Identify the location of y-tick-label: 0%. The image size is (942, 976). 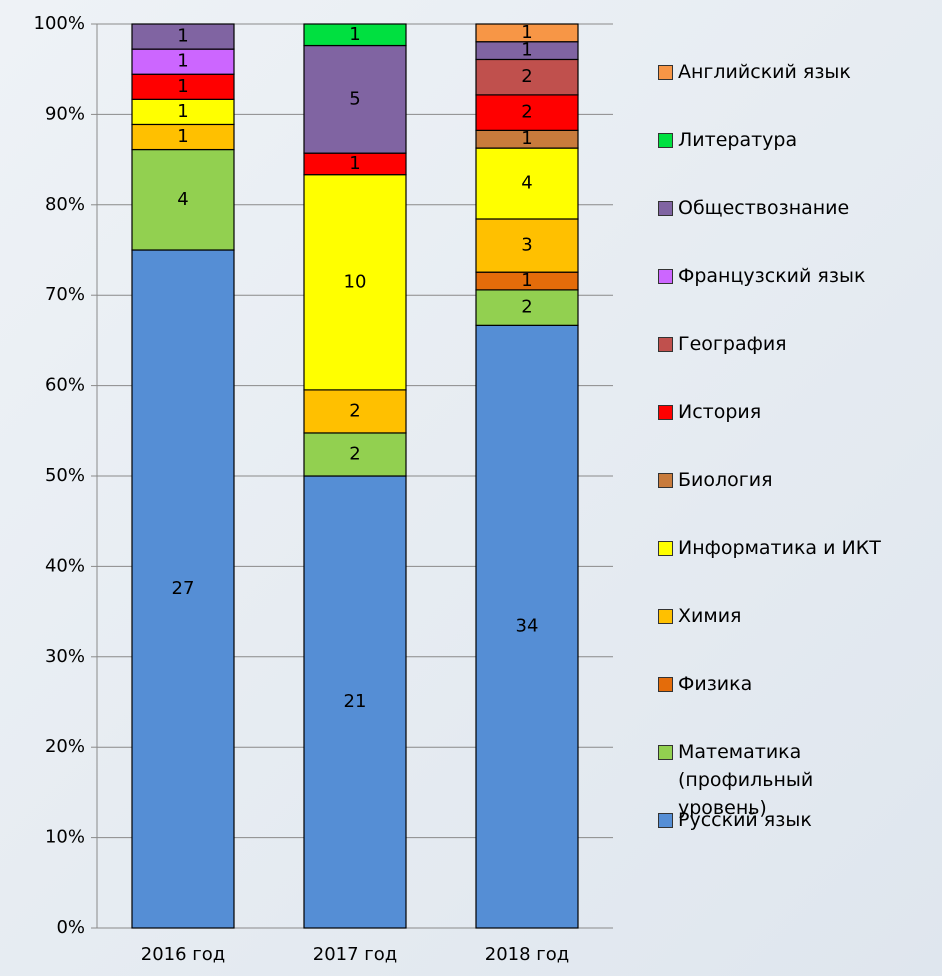
(70, 927).